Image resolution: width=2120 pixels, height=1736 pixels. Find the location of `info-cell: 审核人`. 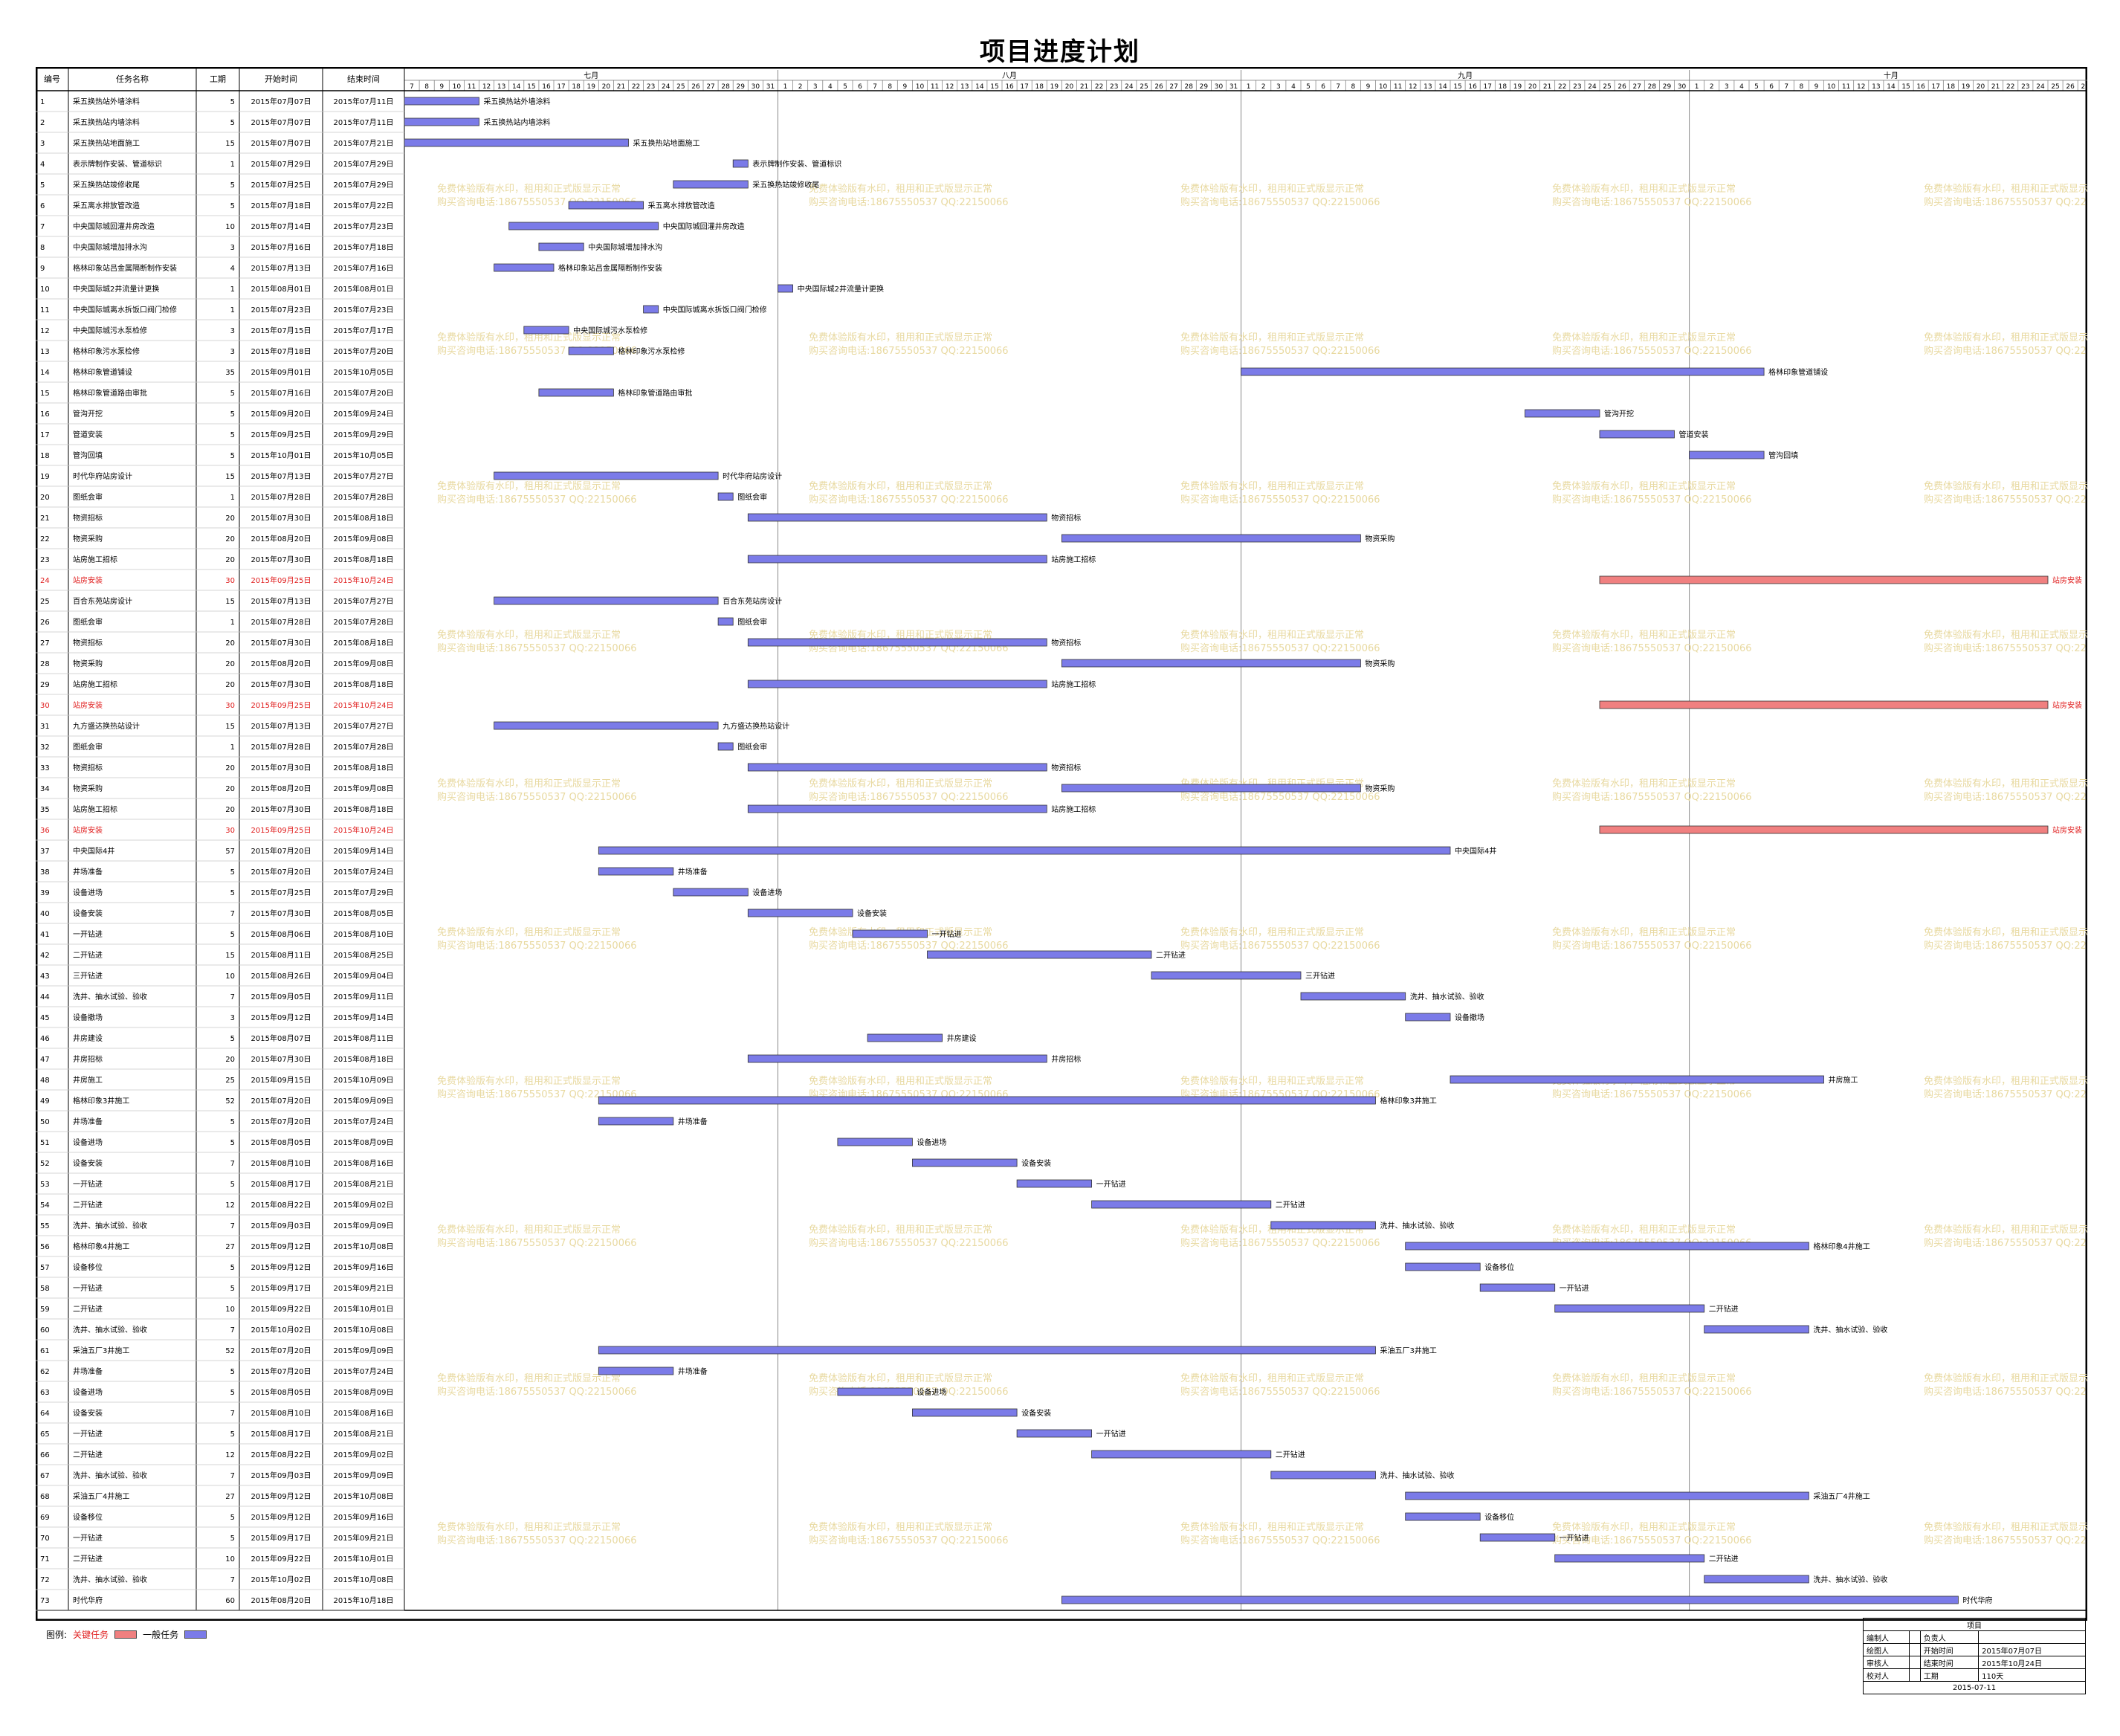

info-cell: 审核人 is located at coordinates (1886, 1662).